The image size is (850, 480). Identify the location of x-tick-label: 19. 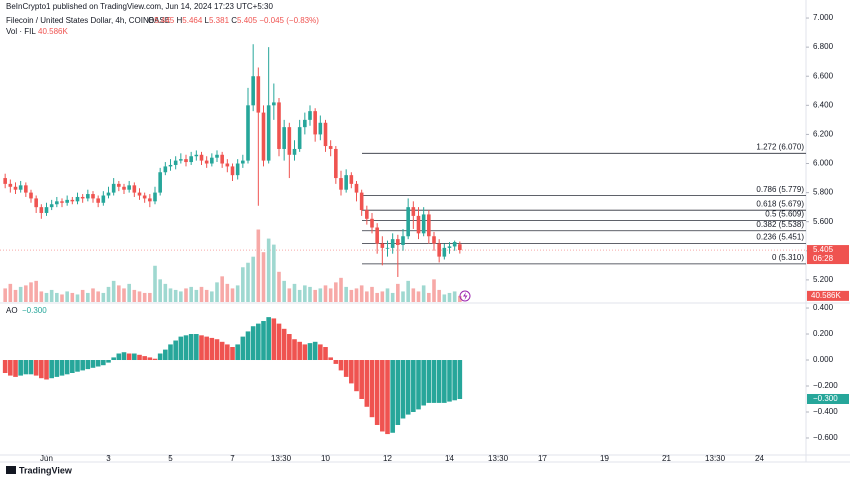
(604, 458).